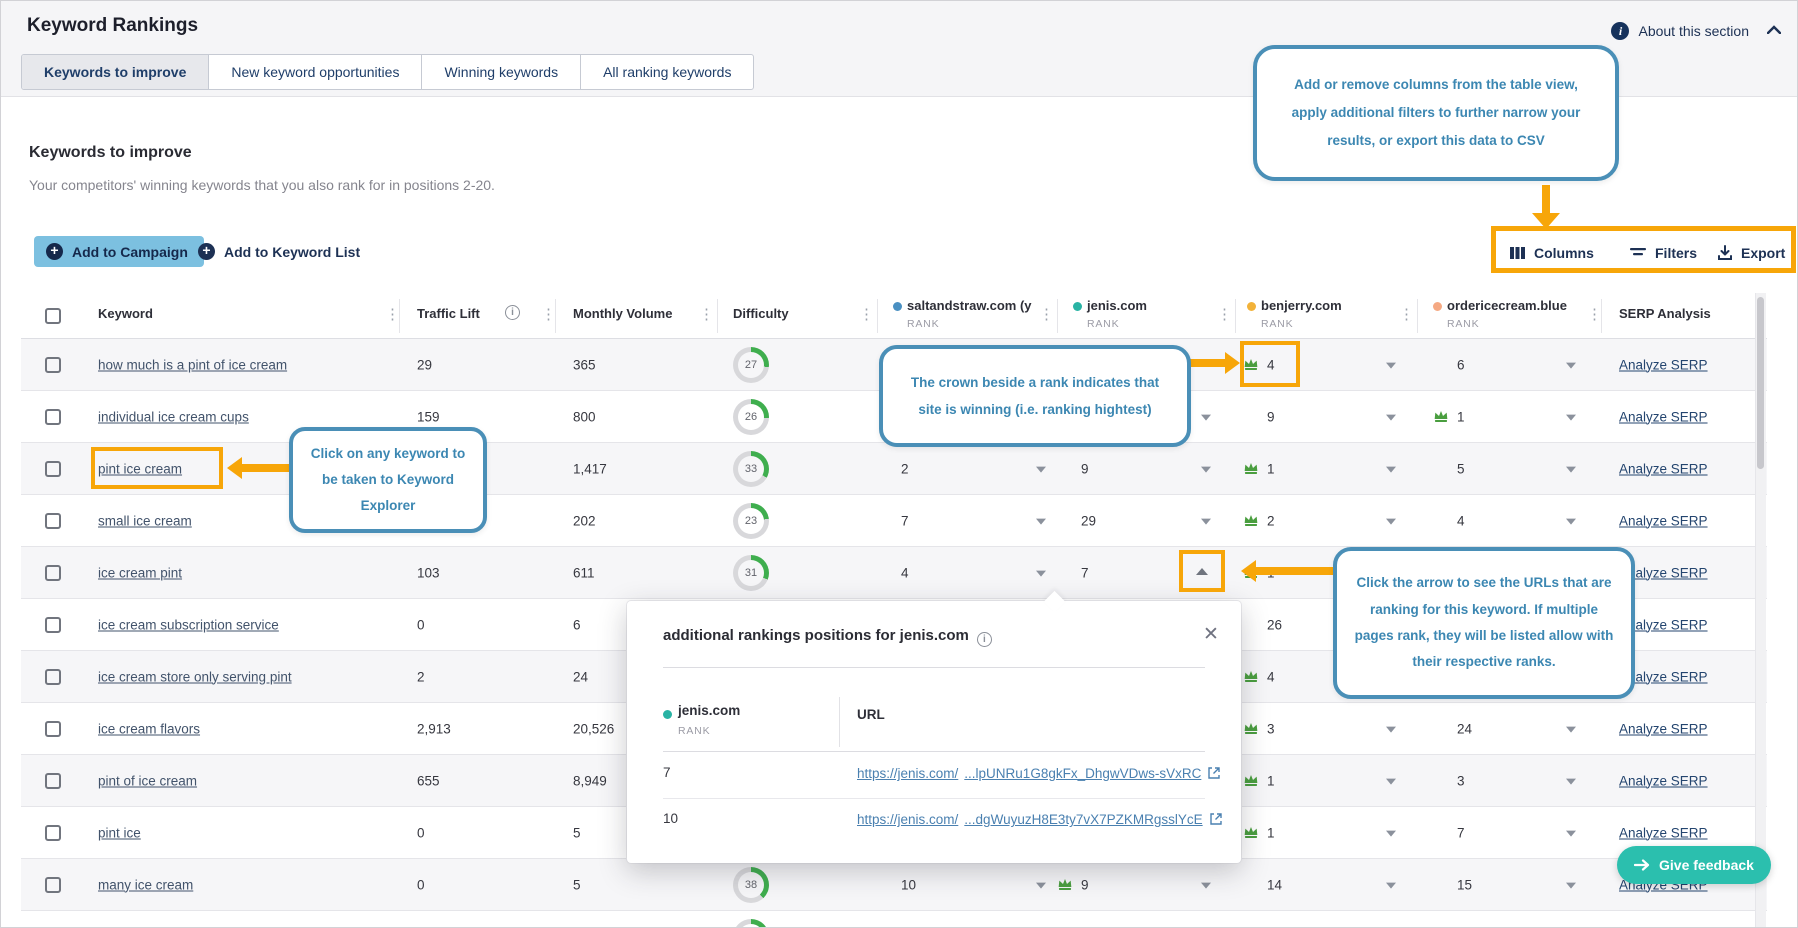 Image resolution: width=1798 pixels, height=928 pixels. I want to click on popup-url-header: URL, so click(871, 714).